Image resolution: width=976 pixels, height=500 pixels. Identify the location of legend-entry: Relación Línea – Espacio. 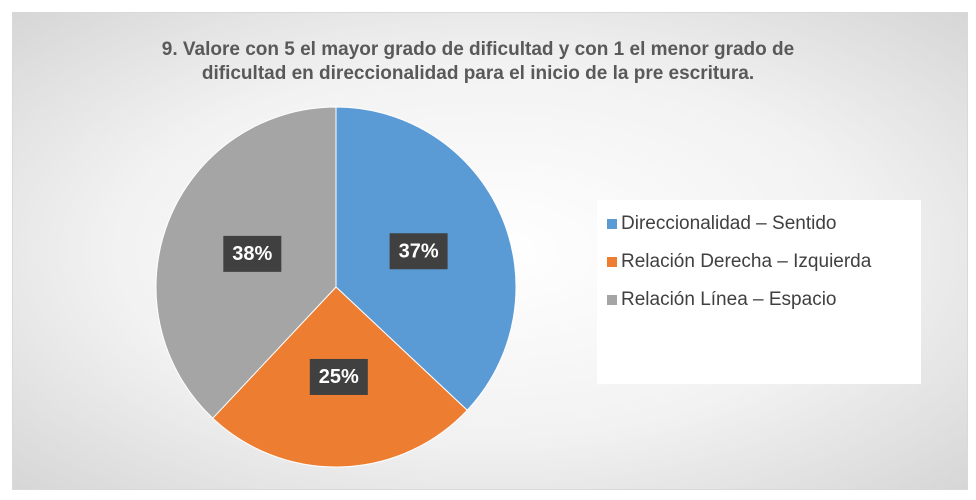
(759, 300).